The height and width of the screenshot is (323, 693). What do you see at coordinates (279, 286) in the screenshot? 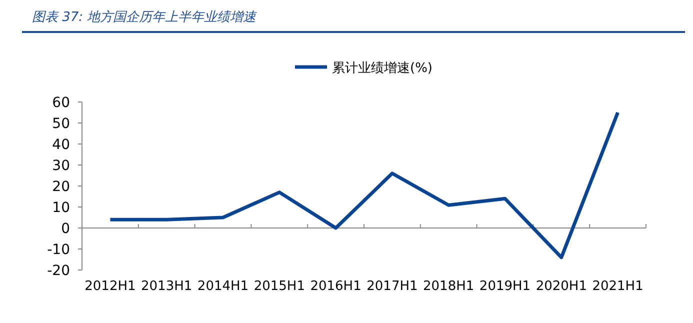
I see `x-tick-label: 2015H1` at bounding box center [279, 286].